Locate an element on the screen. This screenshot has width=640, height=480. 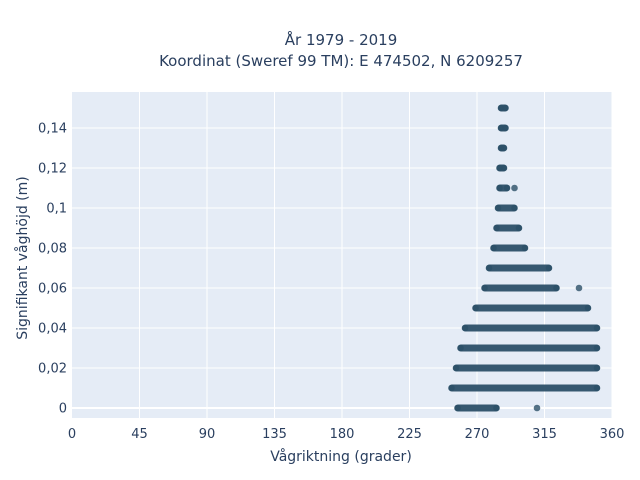
y-axis-ticks: 0 0,02 0,04 0,06 0,08 0,1 0,12 0,14 is located at coordinates (52, 269).